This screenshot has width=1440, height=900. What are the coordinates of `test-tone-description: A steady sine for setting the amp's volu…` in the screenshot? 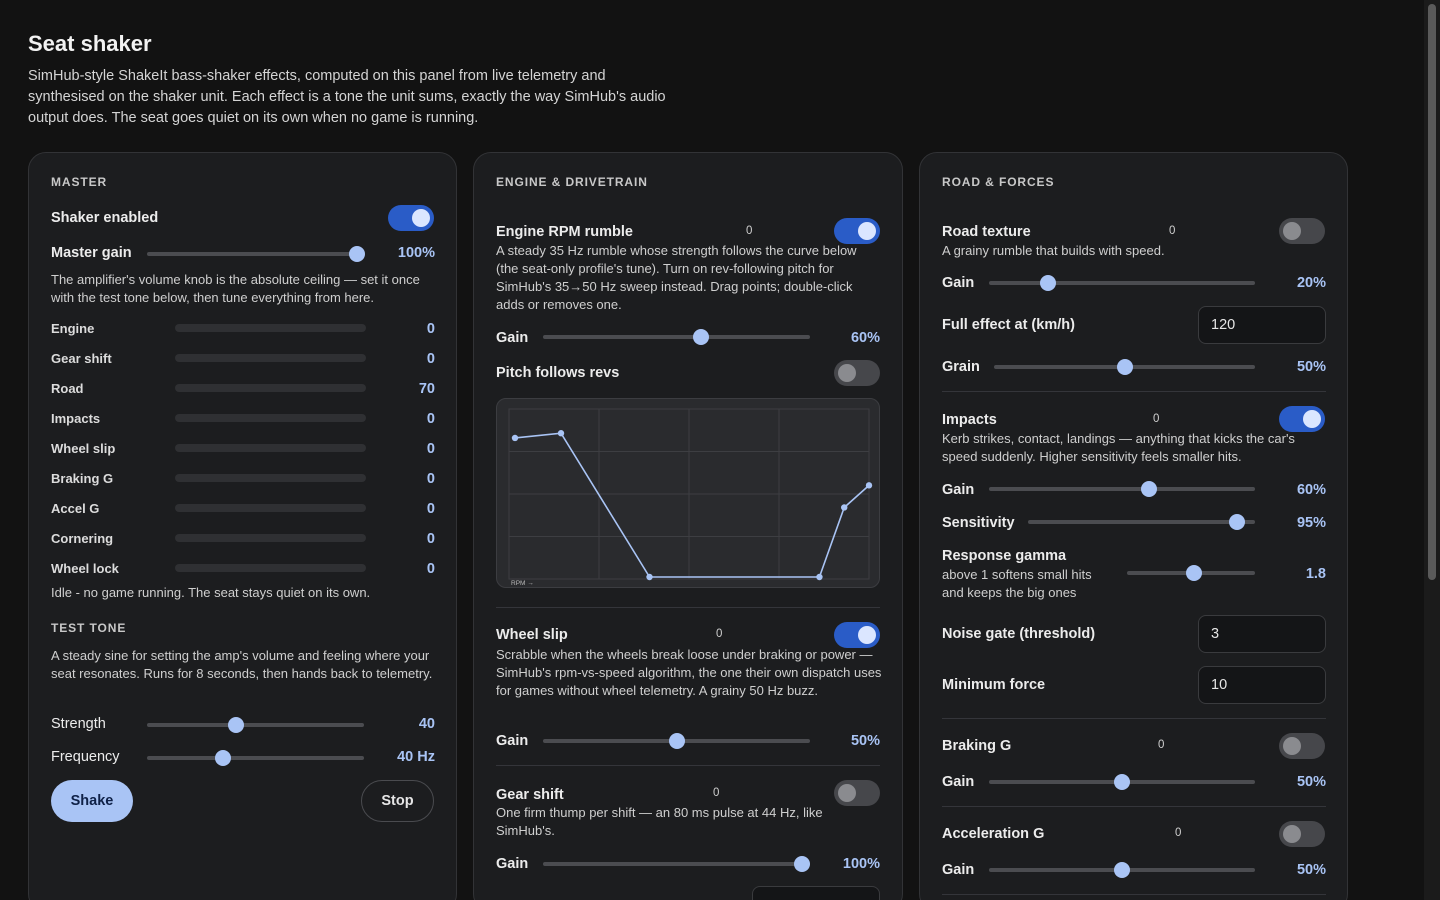 It's located at (242, 664).